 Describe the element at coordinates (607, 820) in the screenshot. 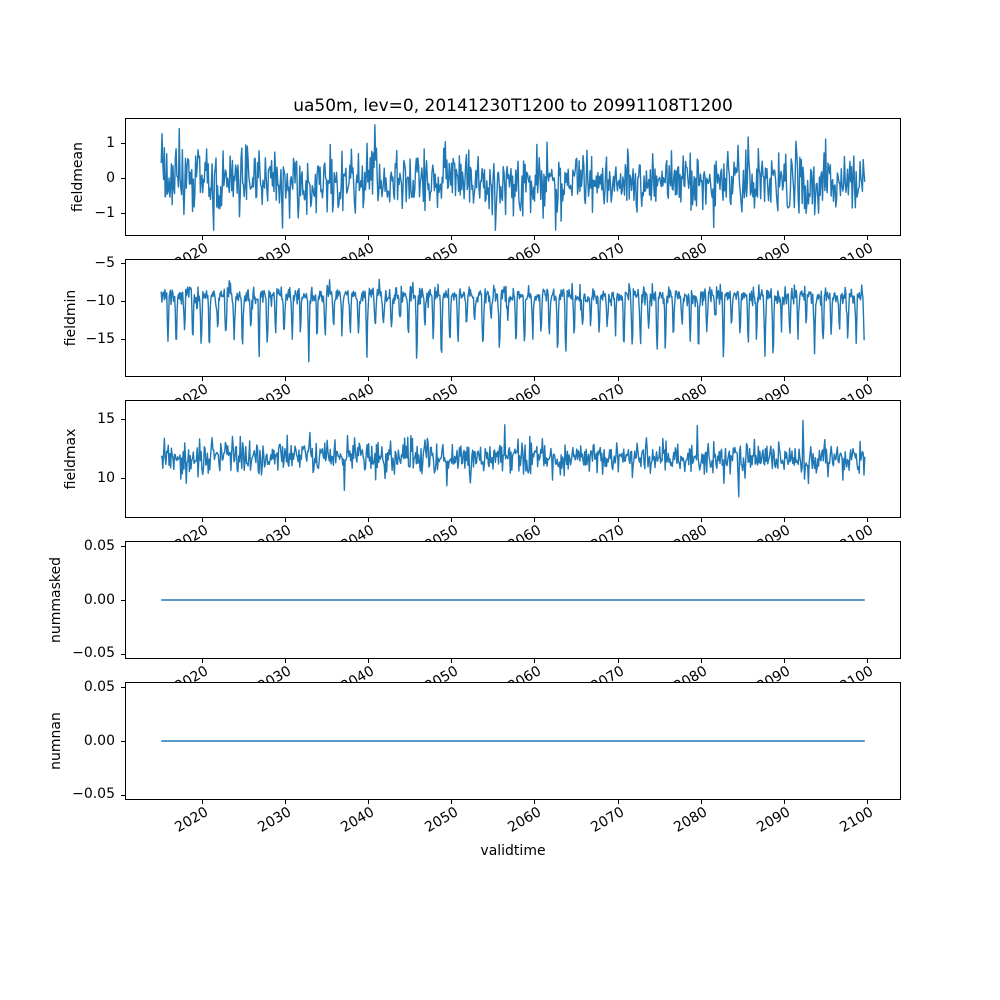

I see `x-tick-label-text: 2070` at that location.